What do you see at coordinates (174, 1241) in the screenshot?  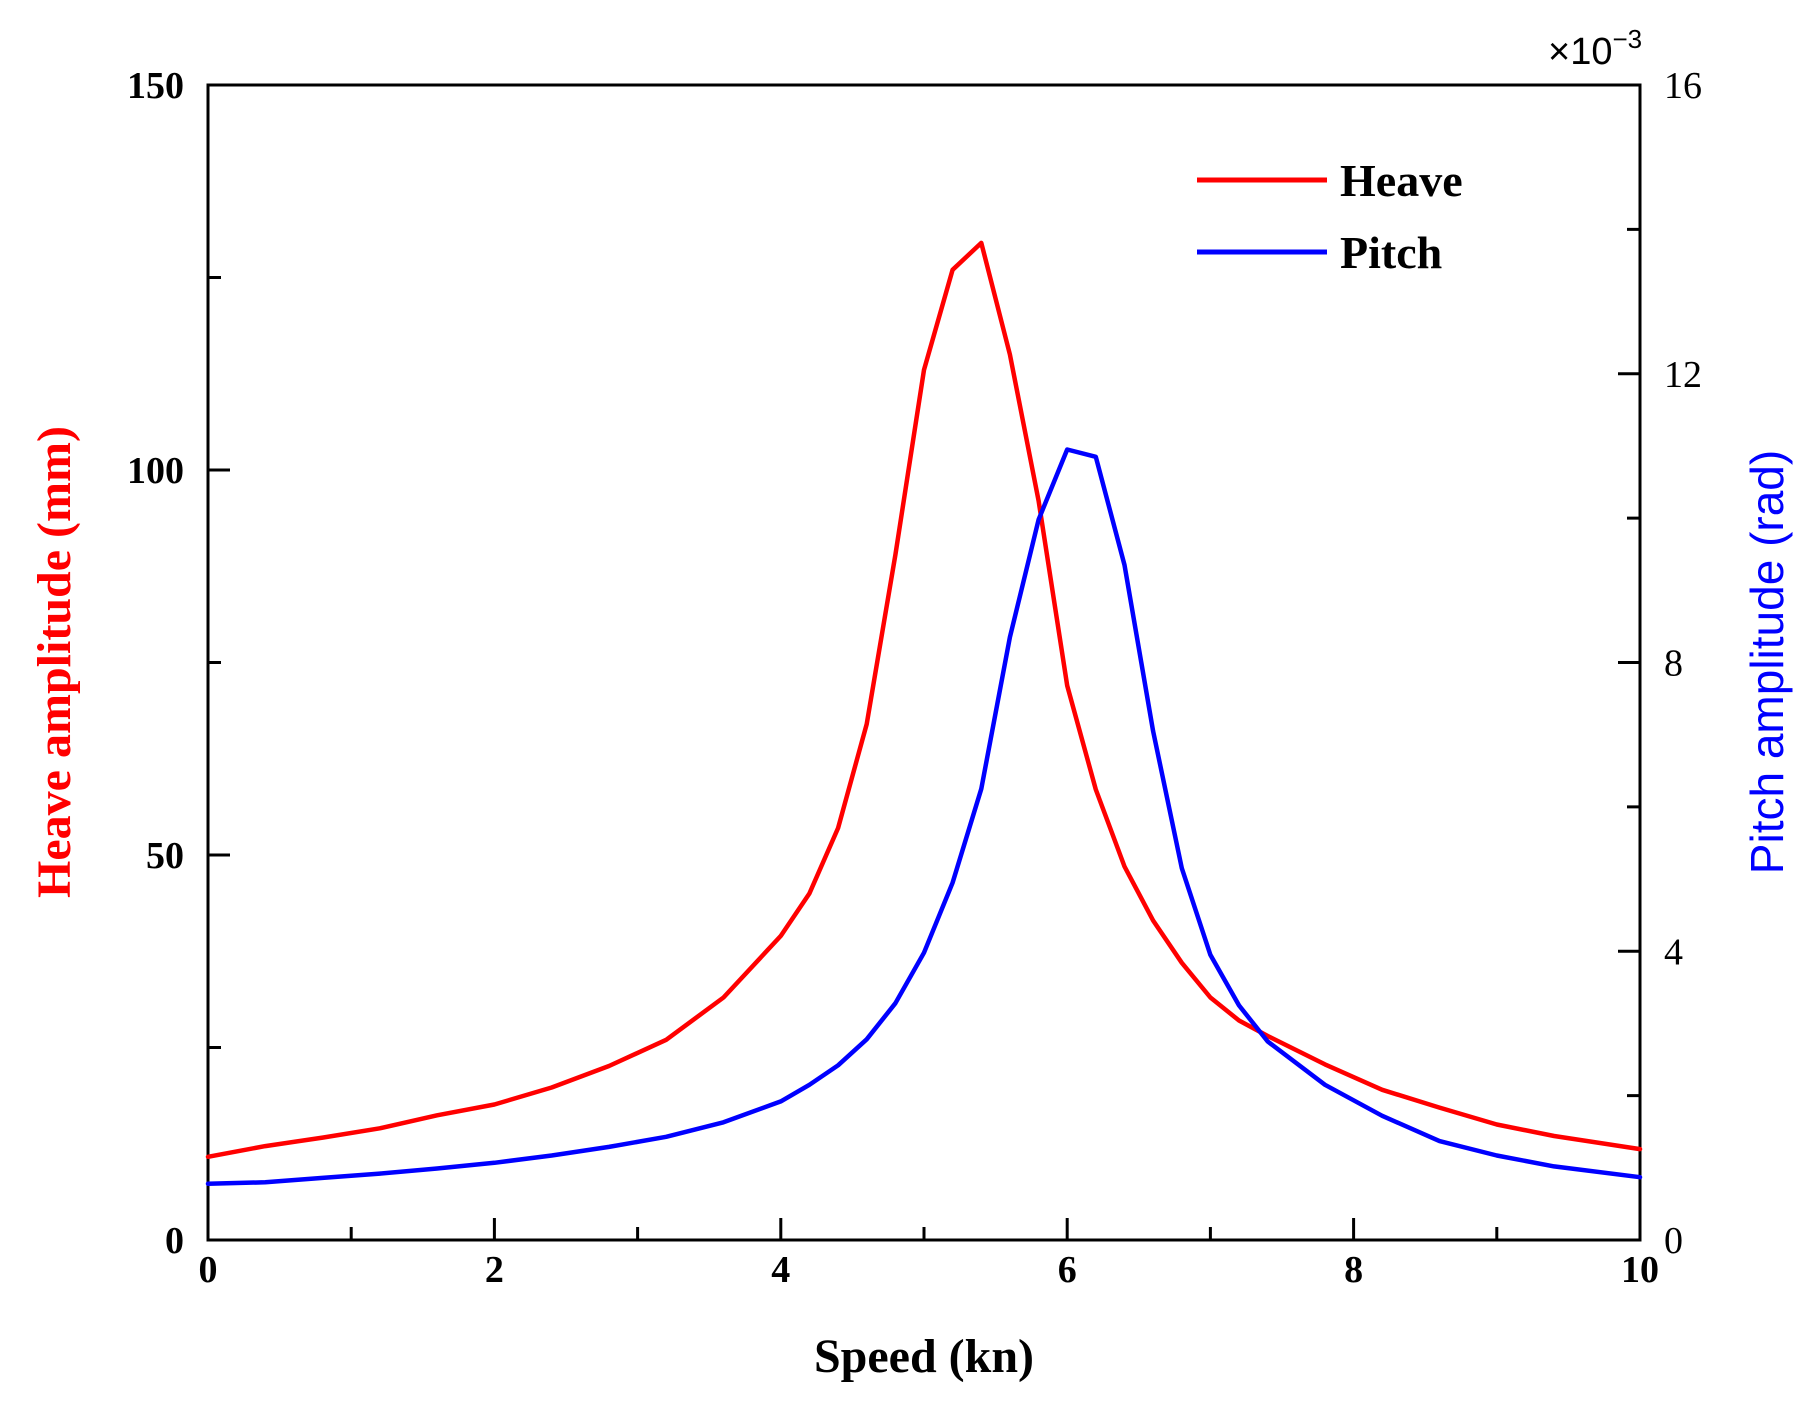 I see `y-left-tick-label: 0` at bounding box center [174, 1241].